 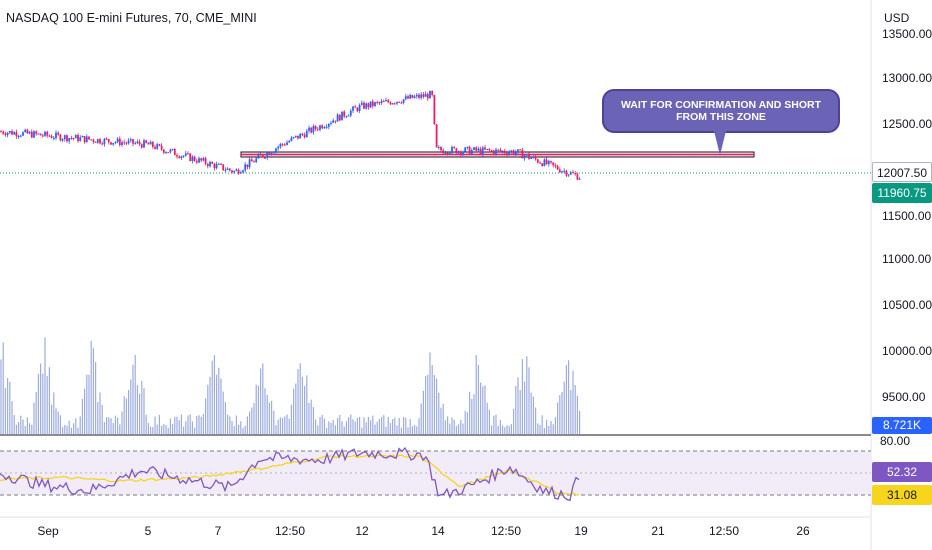 I want to click on time-tick-label: 12, so click(x=362, y=531).